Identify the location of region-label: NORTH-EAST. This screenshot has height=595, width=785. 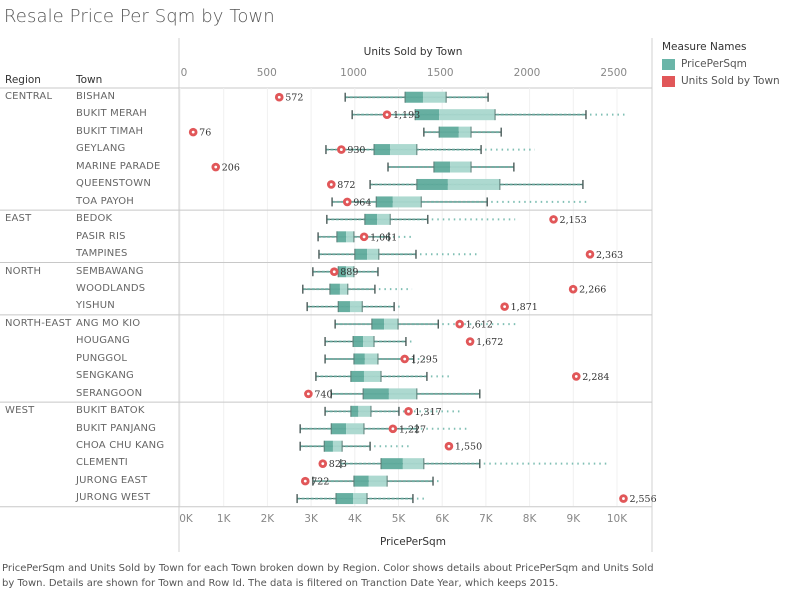
(38, 323).